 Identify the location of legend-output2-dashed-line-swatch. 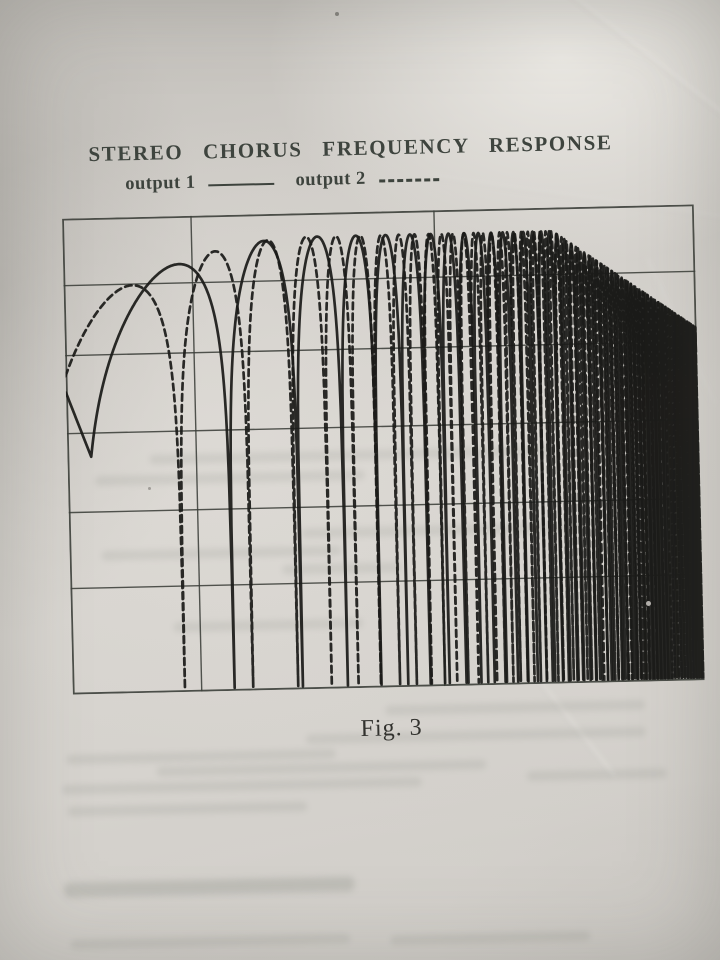
(408, 180).